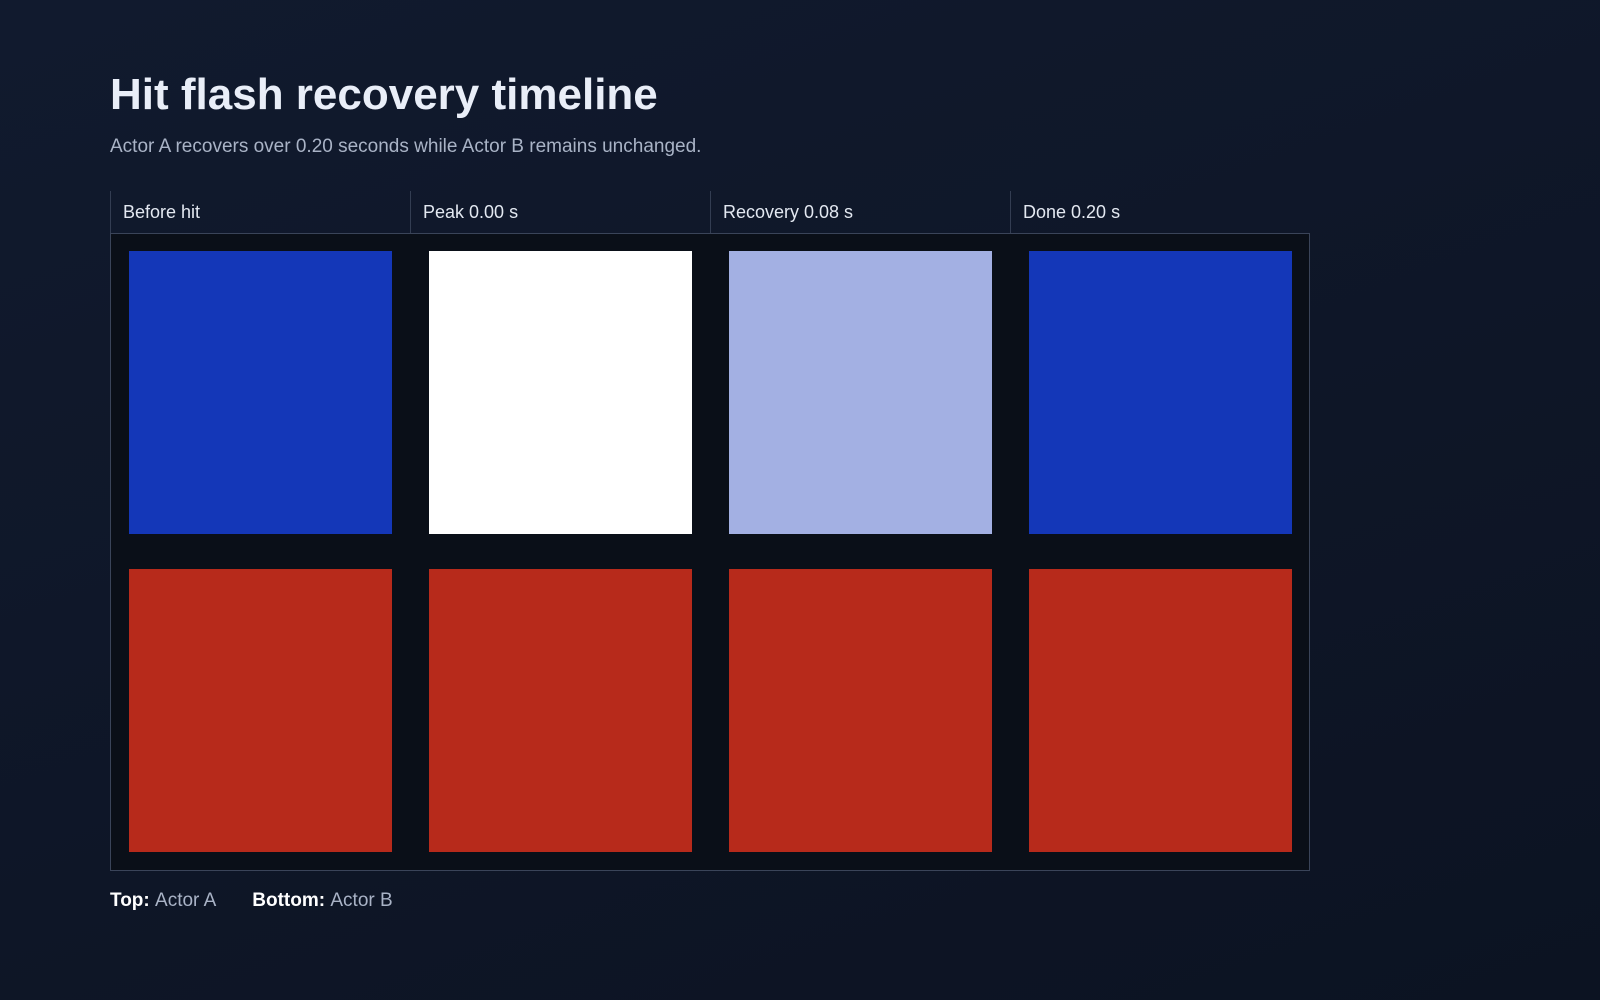  I want to click on legend: Top: Actor A Bottom: Actor B, so click(251, 901).